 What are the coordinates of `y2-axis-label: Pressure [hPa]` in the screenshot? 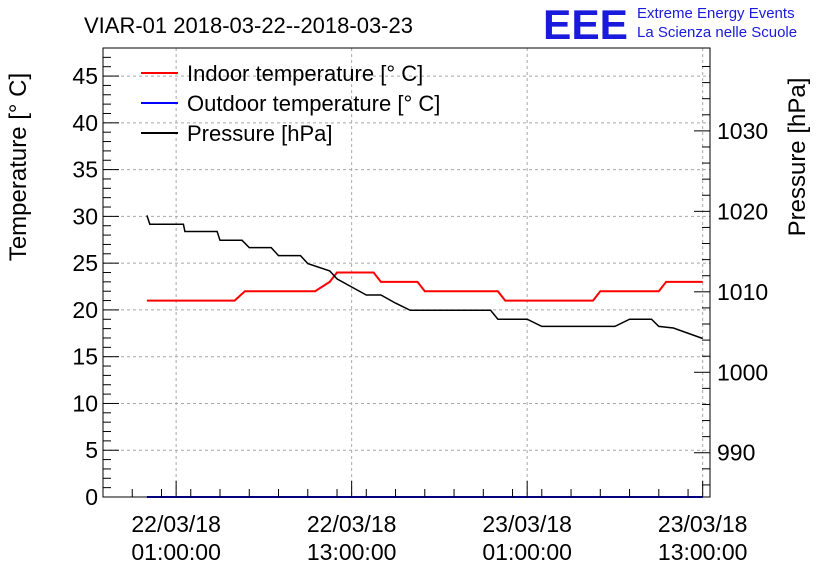 It's located at (797, 157).